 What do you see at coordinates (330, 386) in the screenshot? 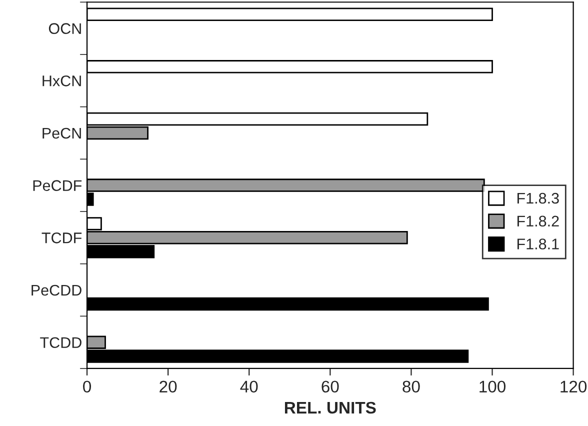
I see `x-tick-label: 60` at bounding box center [330, 386].